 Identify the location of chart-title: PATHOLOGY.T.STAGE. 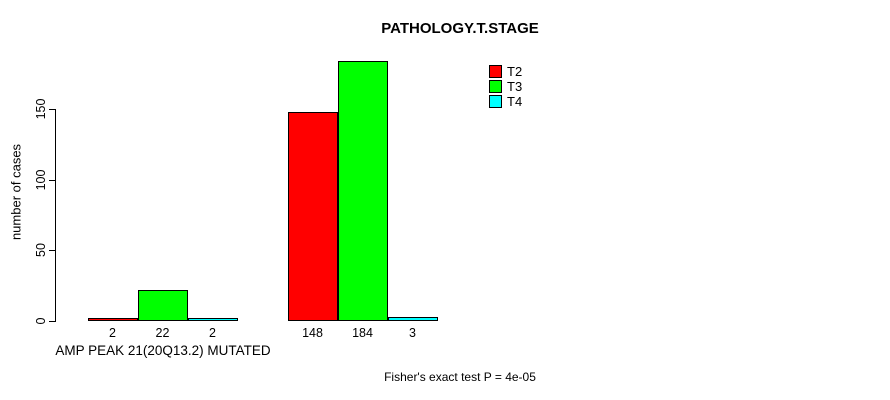
(460, 28).